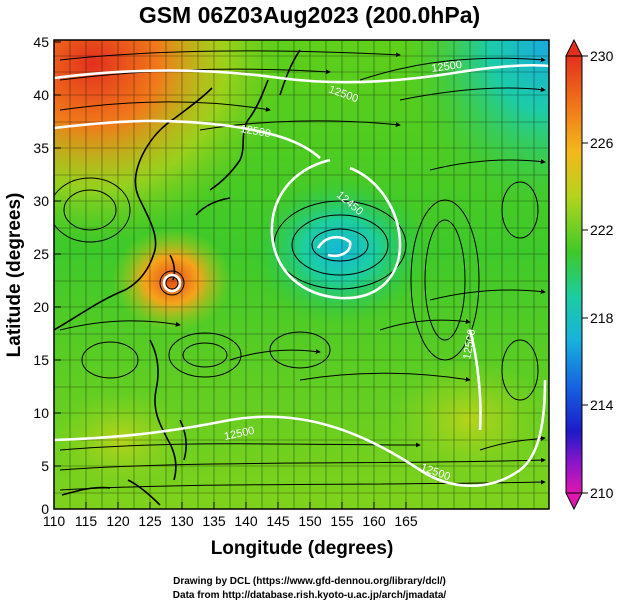 The height and width of the screenshot is (605, 619). I want to click on x-tick-label: 110, so click(54, 521).